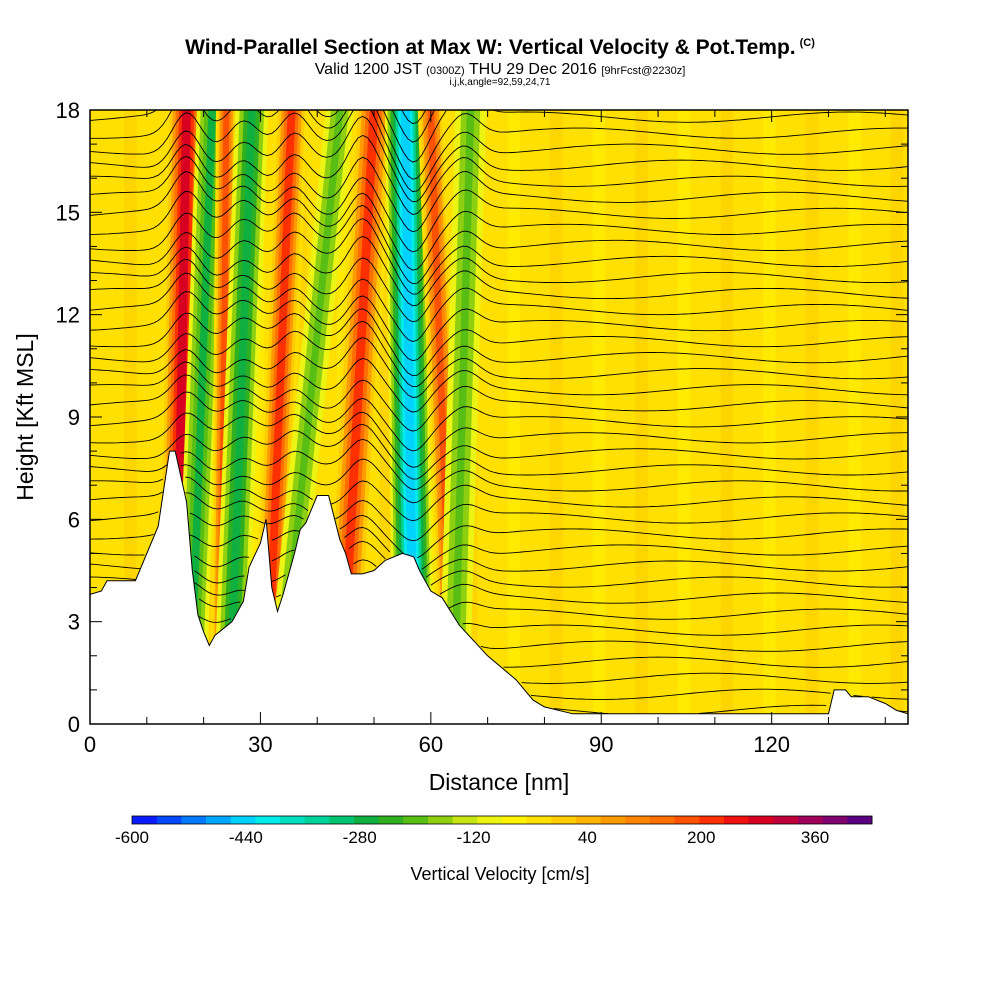 This screenshot has width=1000, height=1000. What do you see at coordinates (68, 315) in the screenshot?
I see `y-tick-label: 12` at bounding box center [68, 315].